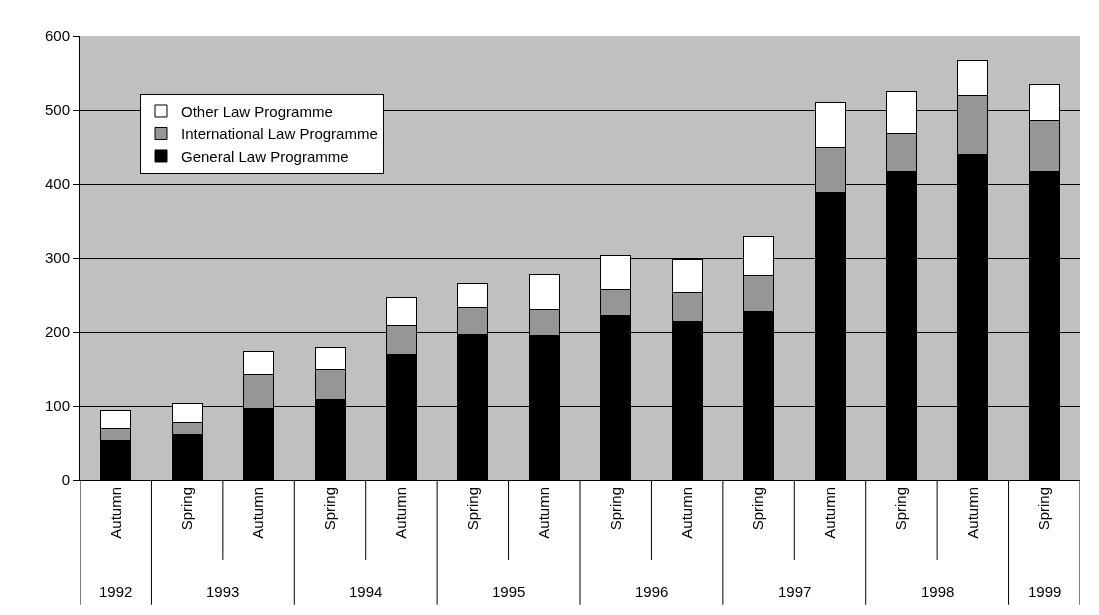 This screenshot has height=615, width=1099. Describe the element at coordinates (652, 591) in the screenshot. I see `text: 1996` at that location.